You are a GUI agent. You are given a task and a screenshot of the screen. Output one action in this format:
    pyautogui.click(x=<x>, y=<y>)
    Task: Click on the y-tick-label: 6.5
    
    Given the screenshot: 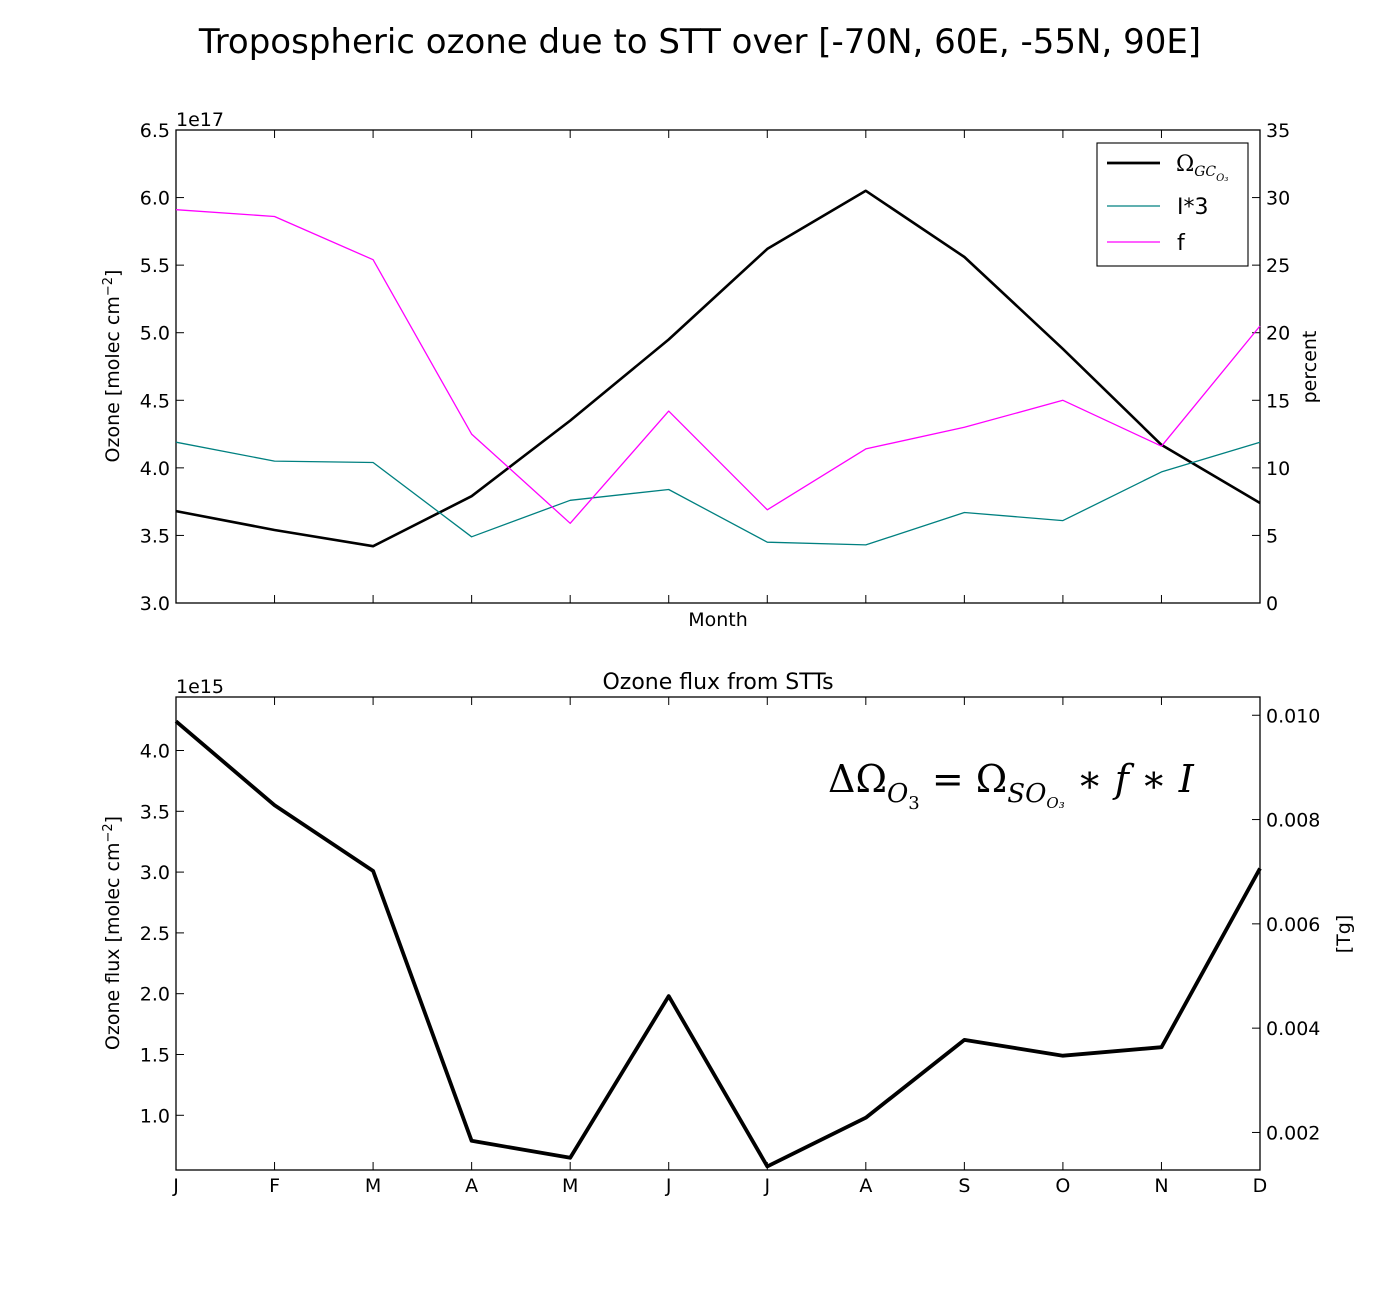 What is the action you would take?
    pyautogui.click(x=155, y=131)
    